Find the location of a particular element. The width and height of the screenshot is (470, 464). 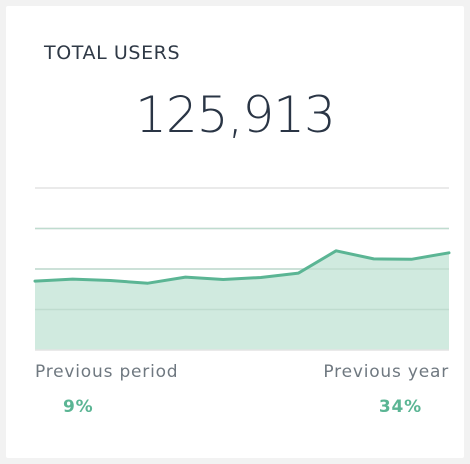

chart-series-line is located at coordinates (242, 267).